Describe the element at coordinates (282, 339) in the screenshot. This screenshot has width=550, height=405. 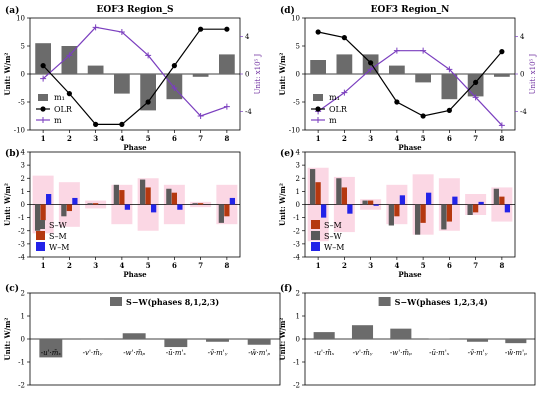
I see `y-axis-label-f: Unit: W/m²` at that location.